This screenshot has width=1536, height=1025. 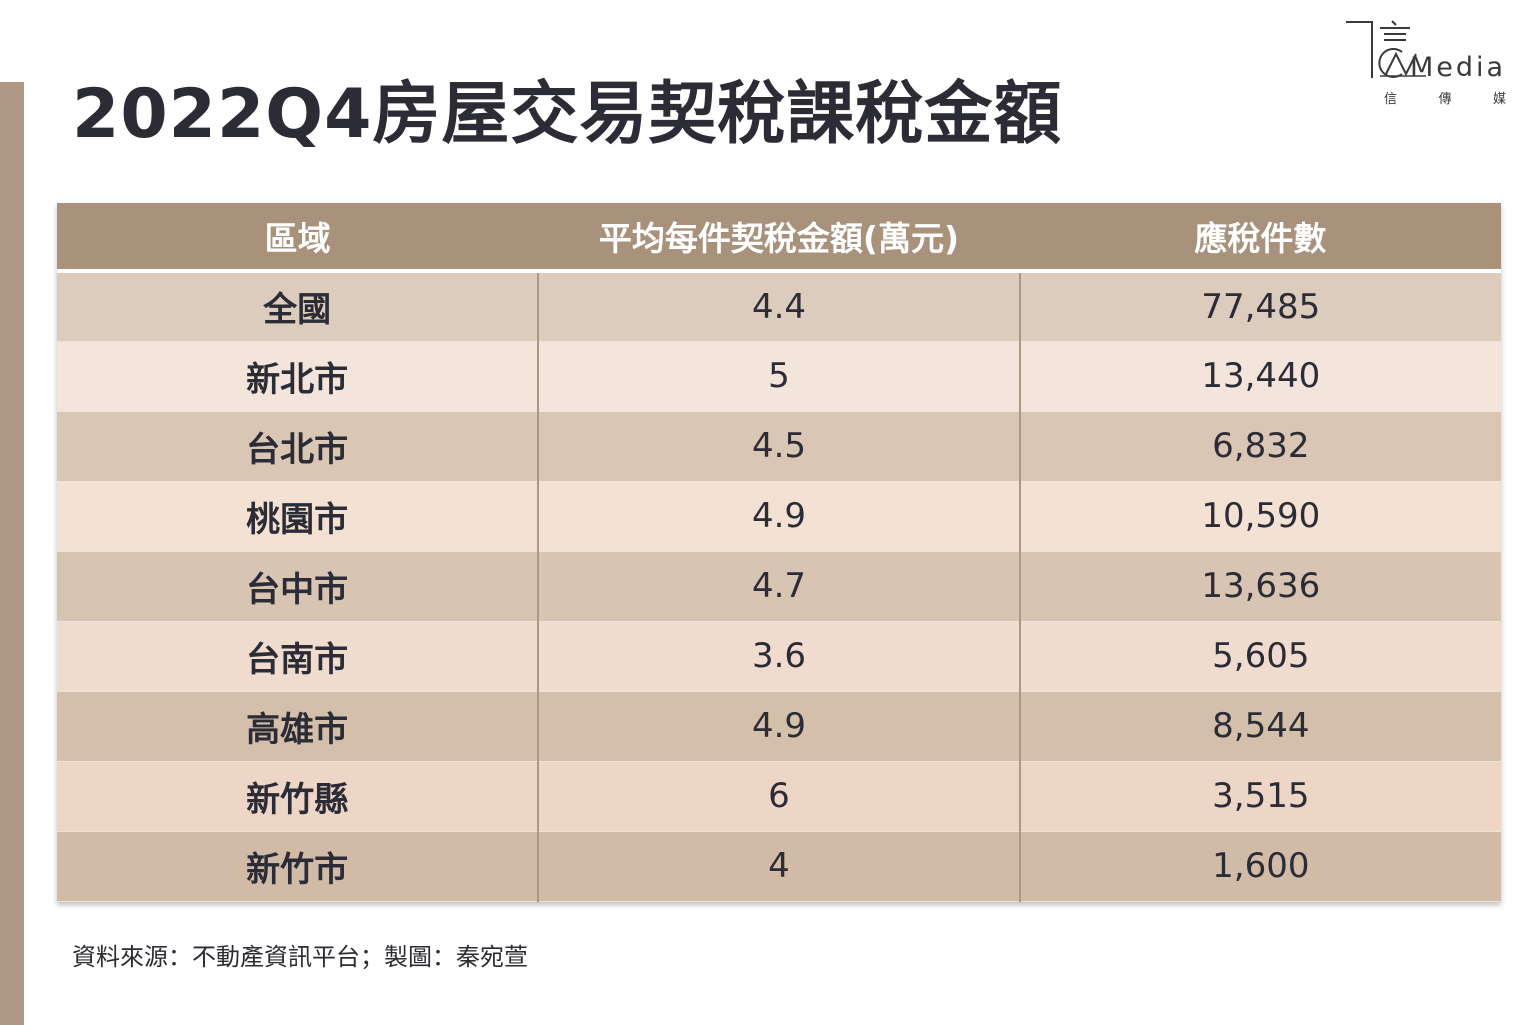 What do you see at coordinates (1458, 67) in the screenshot?
I see `logo-text: Media` at bounding box center [1458, 67].